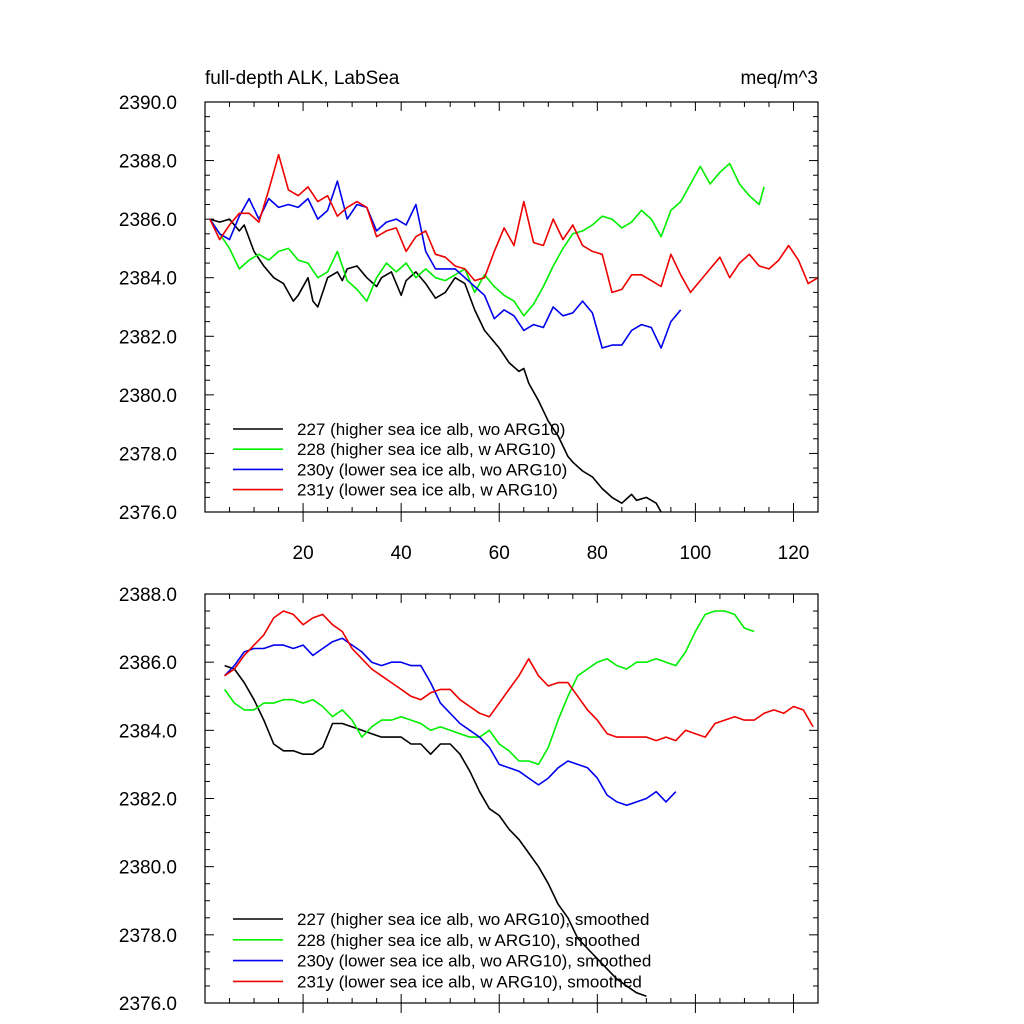 This screenshot has height=1024, width=1024. I want to click on top-chart-title: full-depth ALK, LabSea, so click(302, 78).